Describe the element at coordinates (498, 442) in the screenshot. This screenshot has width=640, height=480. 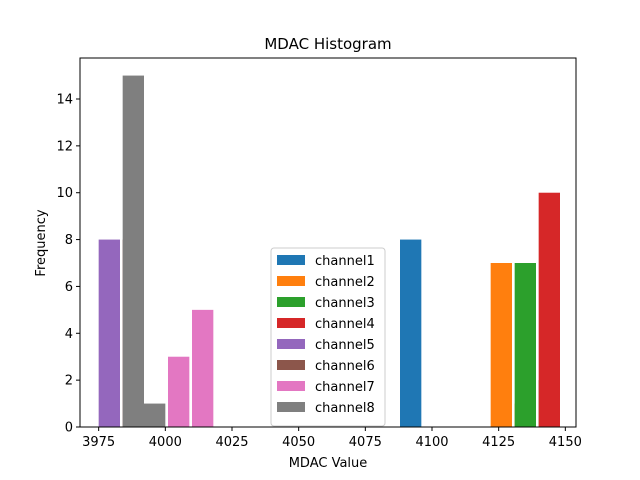
I see `x-tick-label: 4125` at that location.